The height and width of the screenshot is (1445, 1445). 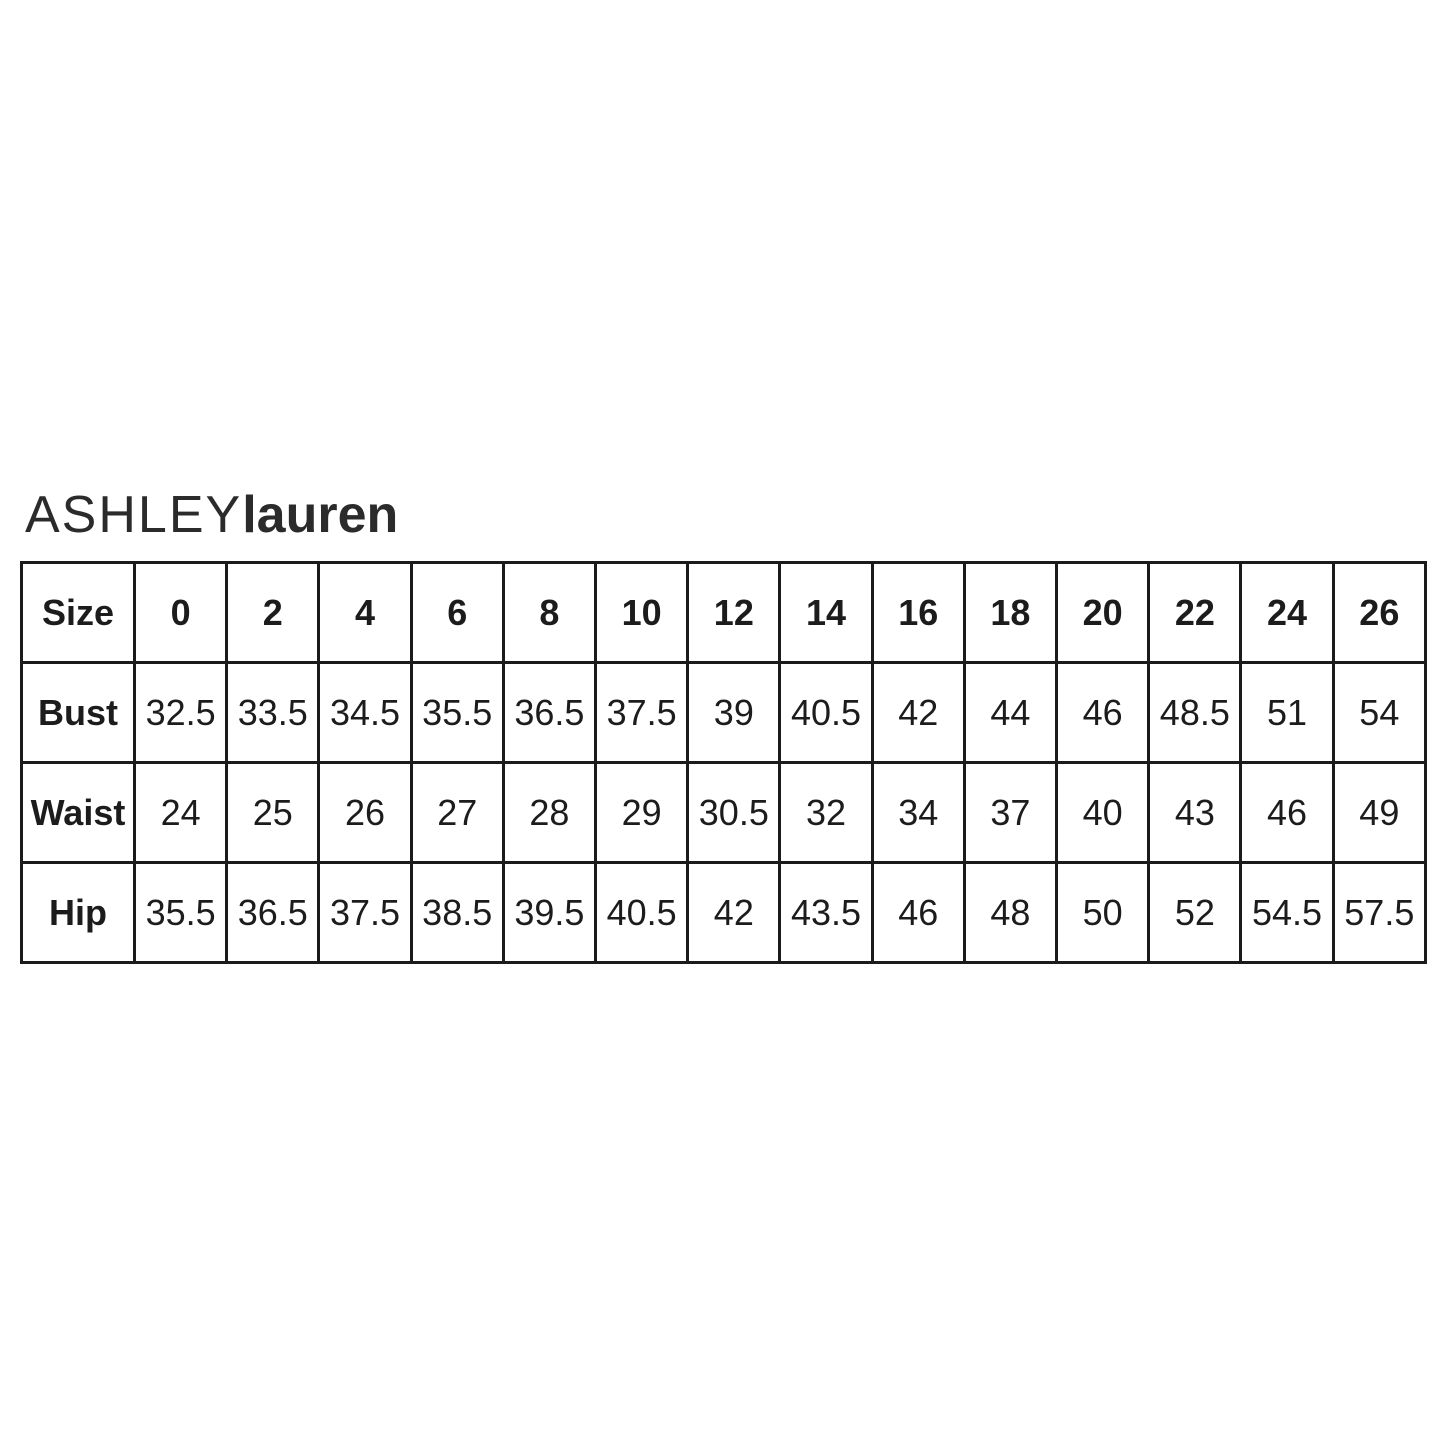 I want to click on row-label-bust: Bust, so click(x=78, y=712).